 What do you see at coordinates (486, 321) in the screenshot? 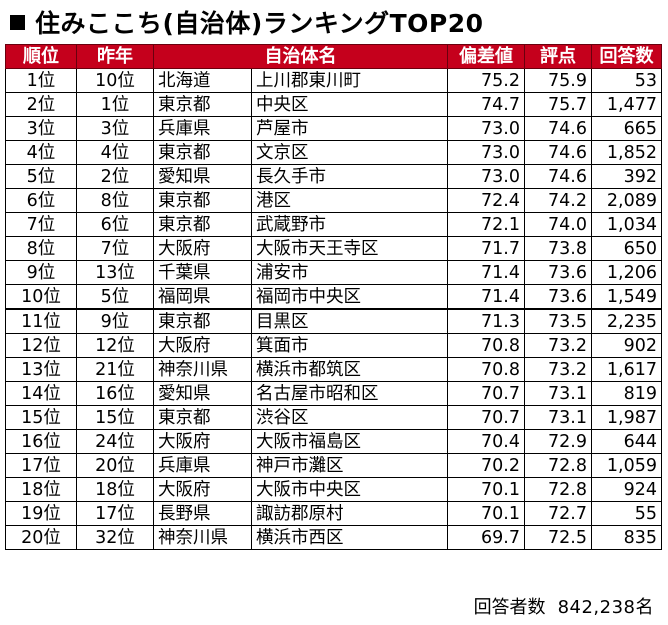
I see `cell-deviation: 71.3` at bounding box center [486, 321].